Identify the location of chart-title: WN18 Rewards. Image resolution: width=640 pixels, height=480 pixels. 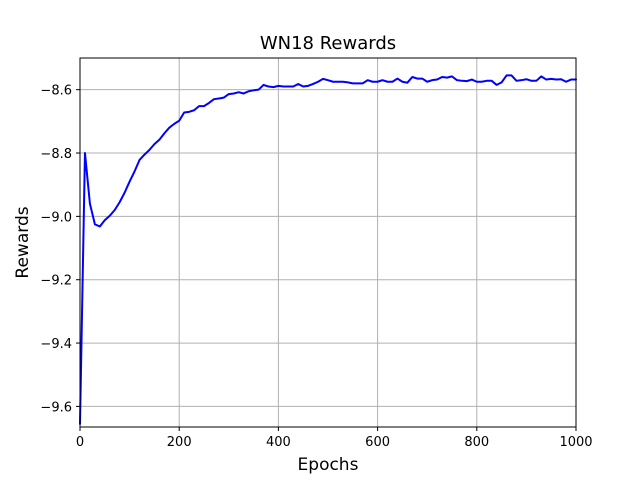
(328, 43).